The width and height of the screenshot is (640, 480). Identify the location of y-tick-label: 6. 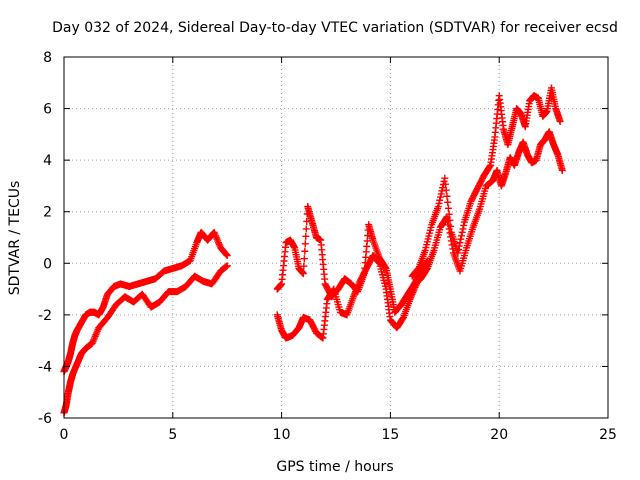
(47, 110).